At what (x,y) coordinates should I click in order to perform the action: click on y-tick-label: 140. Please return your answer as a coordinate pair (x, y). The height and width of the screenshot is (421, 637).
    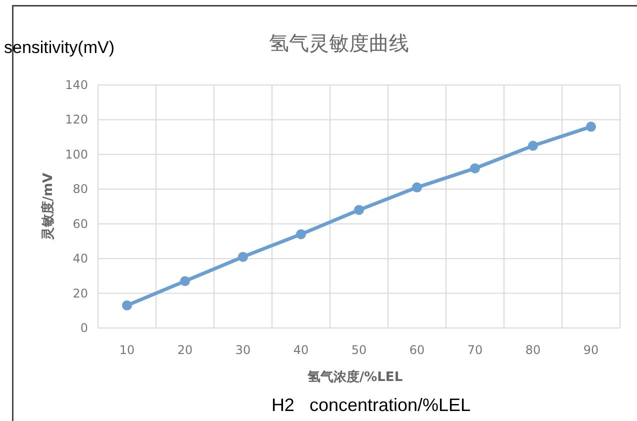
    Looking at the image, I should click on (76, 85).